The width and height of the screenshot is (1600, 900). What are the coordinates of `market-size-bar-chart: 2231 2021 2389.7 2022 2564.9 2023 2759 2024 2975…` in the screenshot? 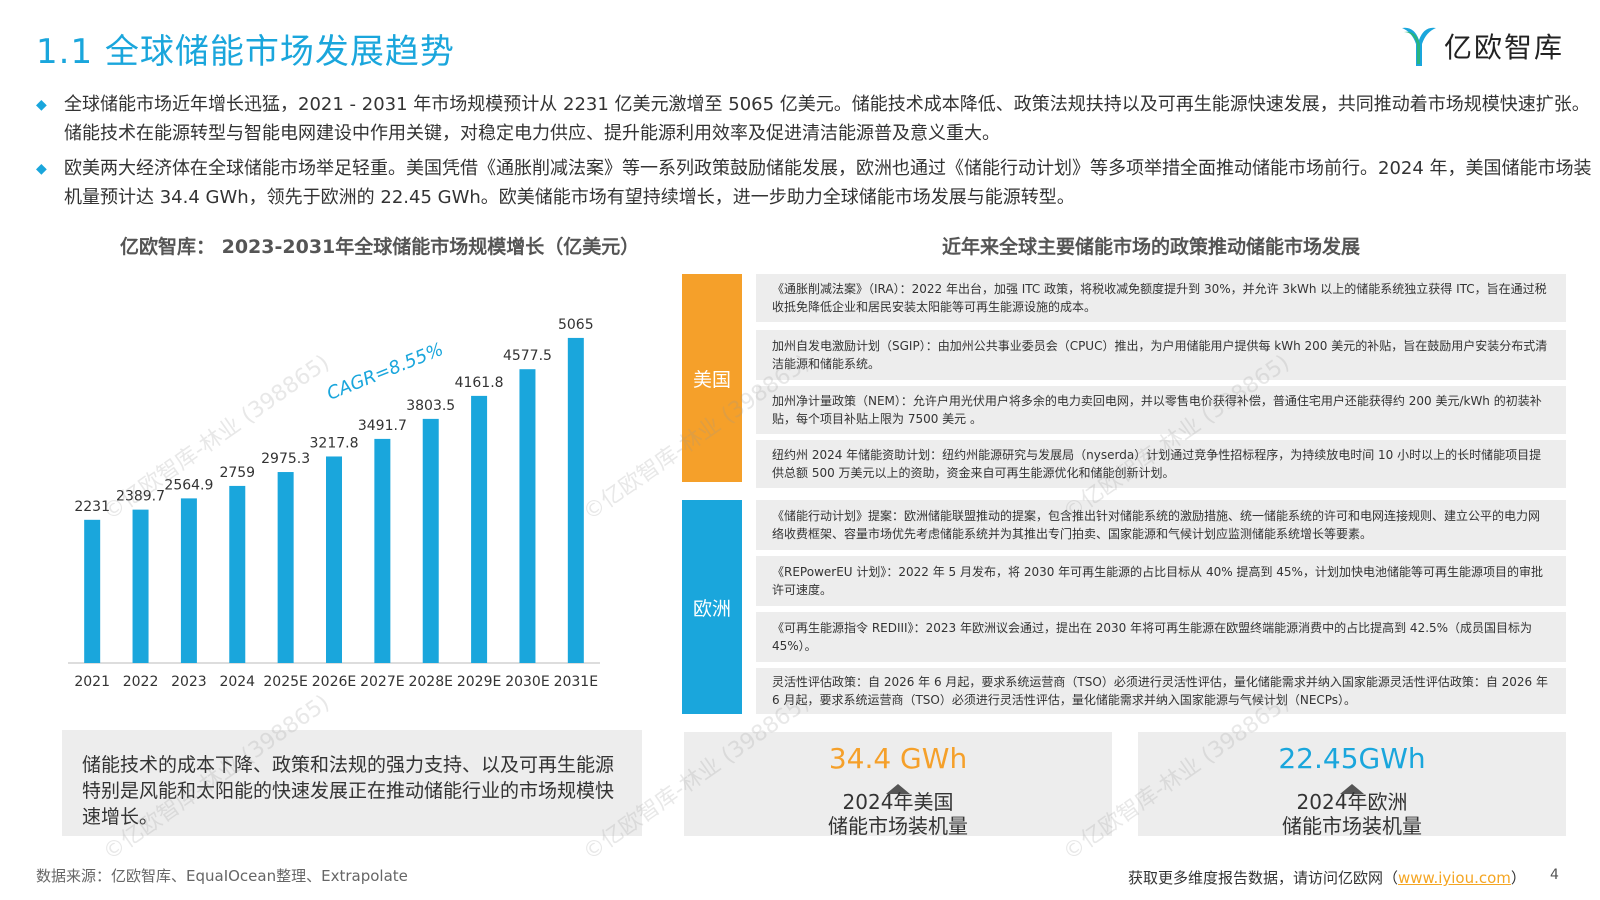 It's located at (334, 503).